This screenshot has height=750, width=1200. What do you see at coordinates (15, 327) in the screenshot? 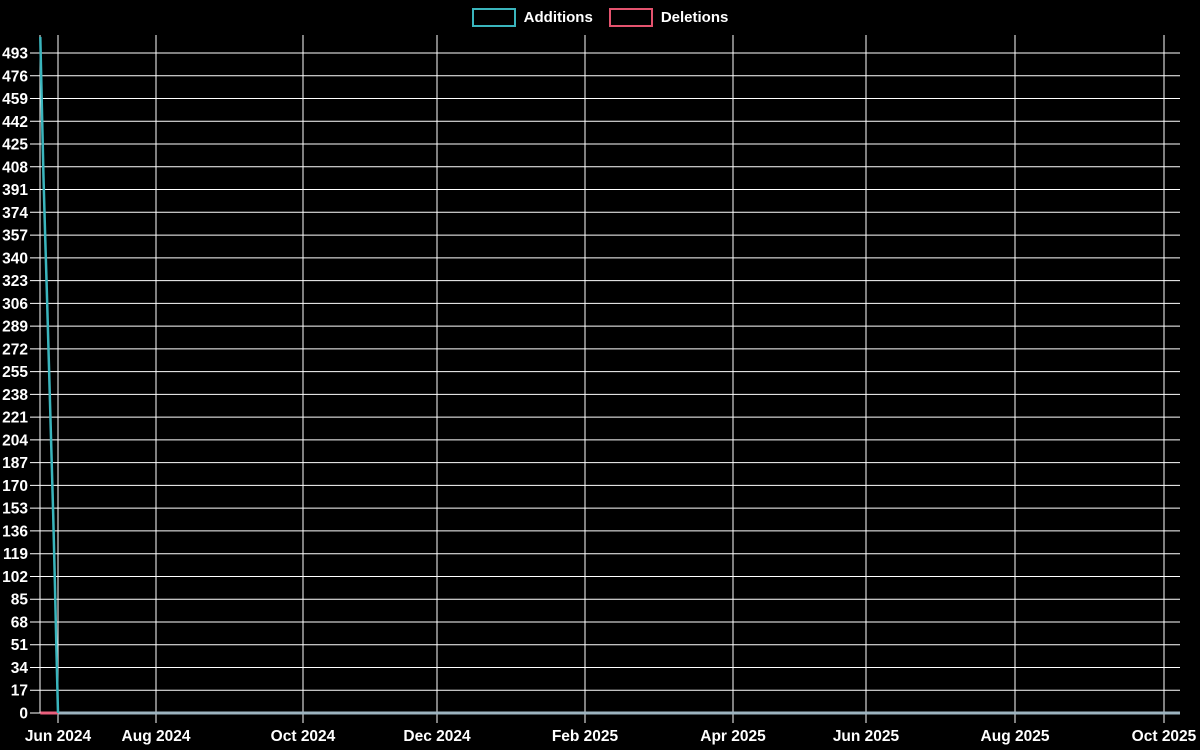
I see `y-tick-label: 289` at bounding box center [15, 327].